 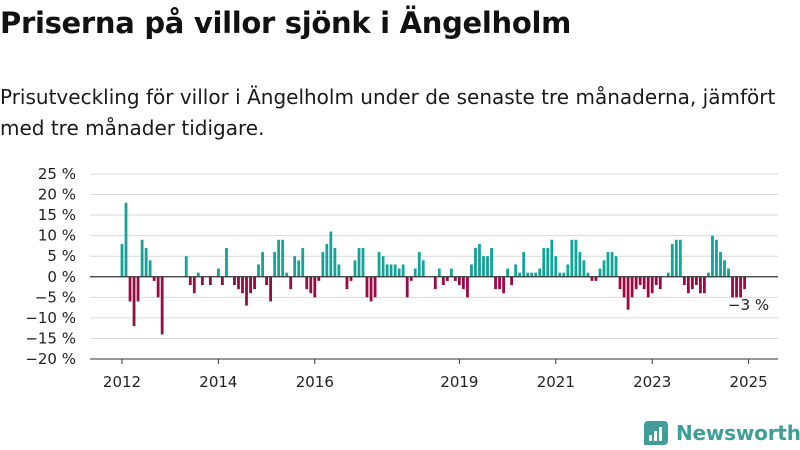 What do you see at coordinates (459, 382) in the screenshot?
I see `x-tick-label: 2019` at bounding box center [459, 382].